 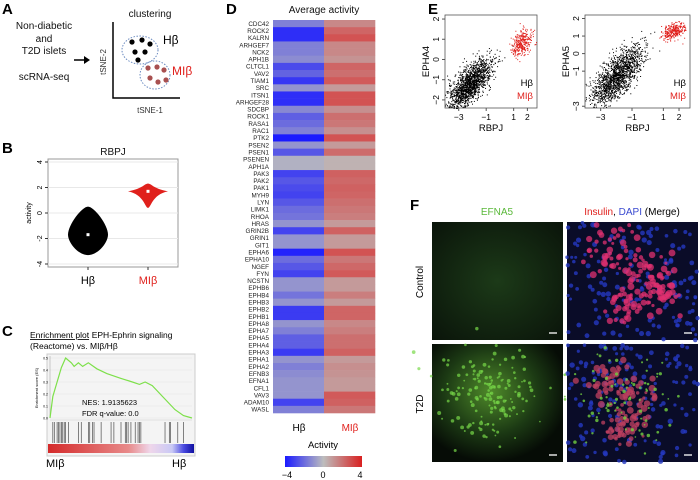 I want to click on y-axis-label: EPHA5, so click(x=566, y=61).